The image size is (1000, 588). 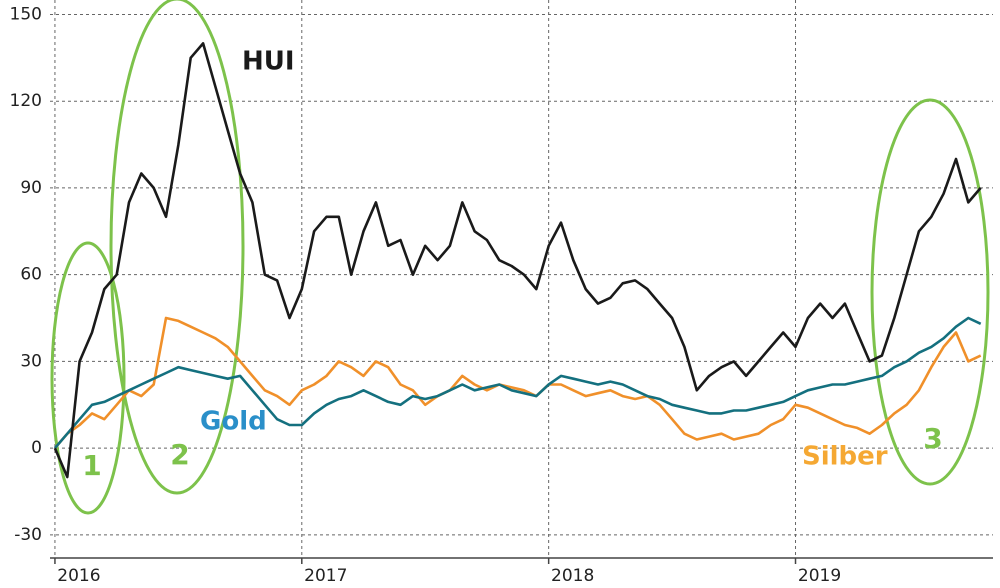 What do you see at coordinates (26, 14) in the screenshot?
I see `y-tick-label: 150` at bounding box center [26, 14].